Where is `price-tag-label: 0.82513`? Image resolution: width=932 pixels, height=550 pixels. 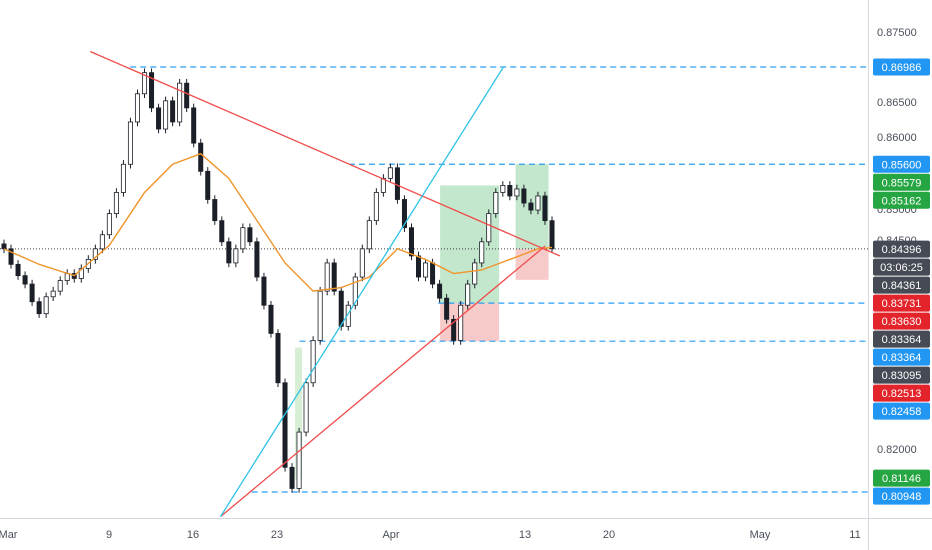
price-tag-label: 0.82513 is located at coordinates (902, 394).